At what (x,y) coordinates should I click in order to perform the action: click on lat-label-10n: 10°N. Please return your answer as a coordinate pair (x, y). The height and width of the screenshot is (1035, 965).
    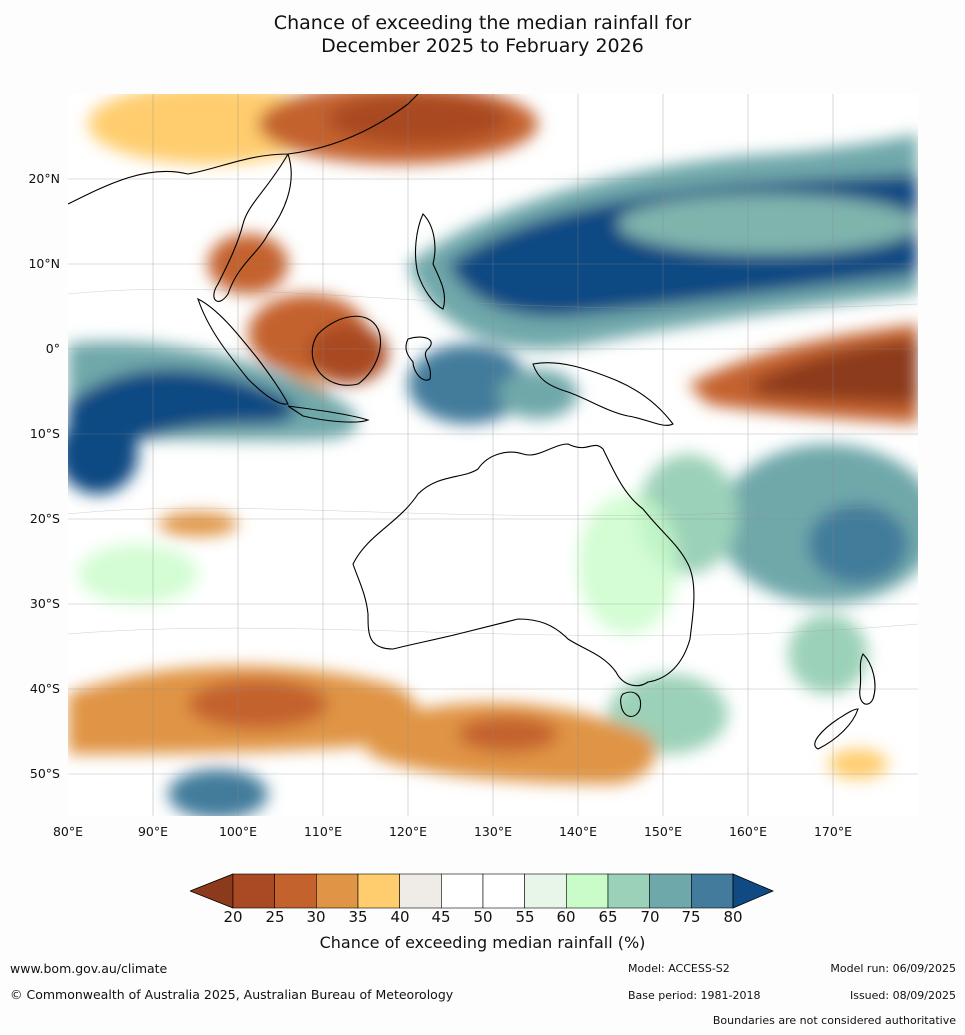
    Looking at the image, I should click on (44, 263).